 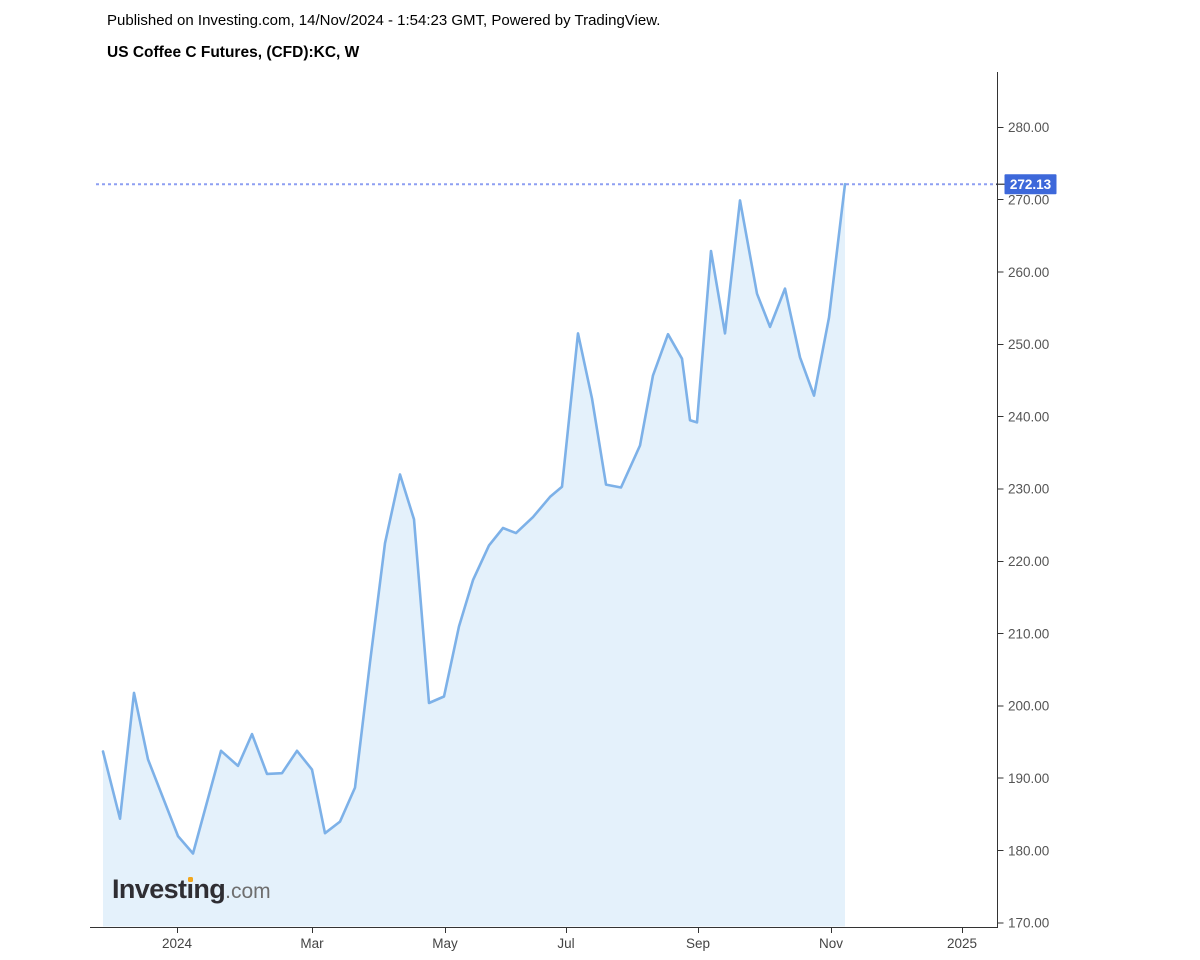 I want to click on y-axis-label: 280.00, so click(x=1028, y=127).